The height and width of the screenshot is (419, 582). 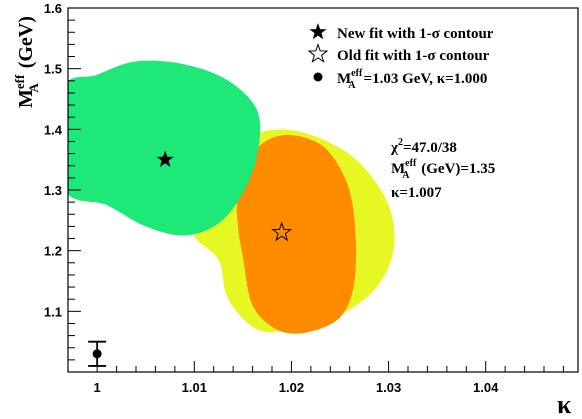 I want to click on y-tick-label: 1.4, so click(x=53, y=129).